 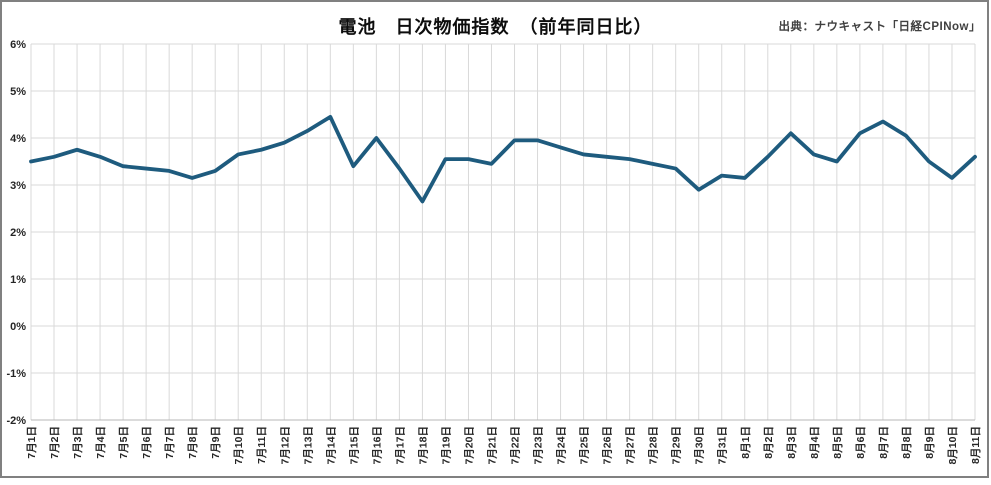 I want to click on x-tick-label: 7月28日, so click(x=654, y=445).